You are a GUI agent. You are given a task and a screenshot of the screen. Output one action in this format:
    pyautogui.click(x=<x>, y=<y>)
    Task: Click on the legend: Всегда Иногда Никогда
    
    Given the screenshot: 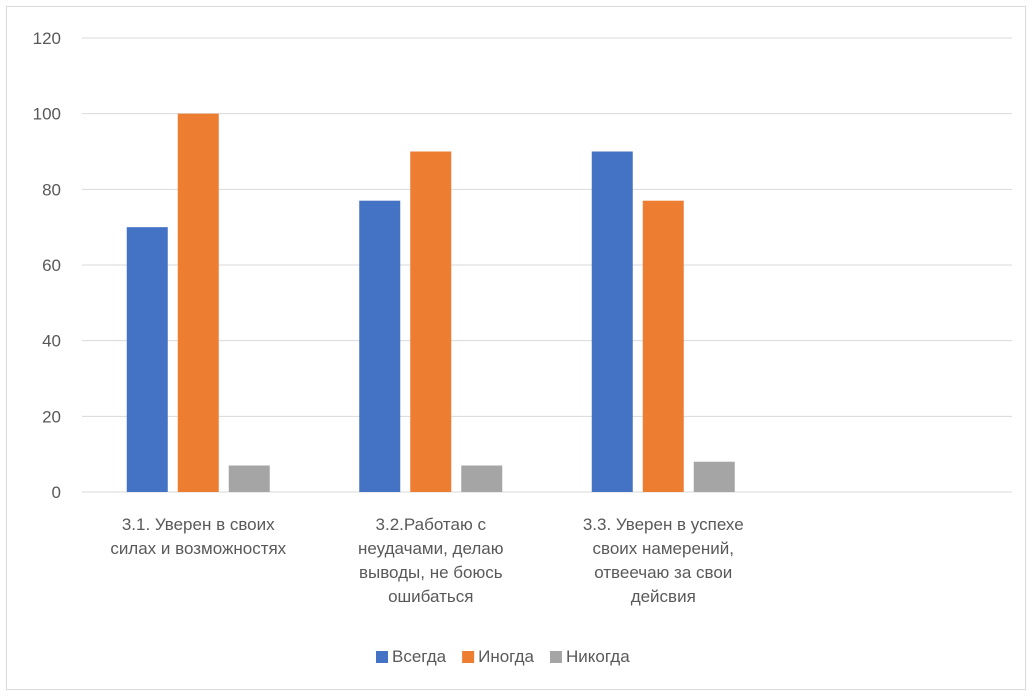 What is the action you would take?
    pyautogui.click(x=503, y=656)
    